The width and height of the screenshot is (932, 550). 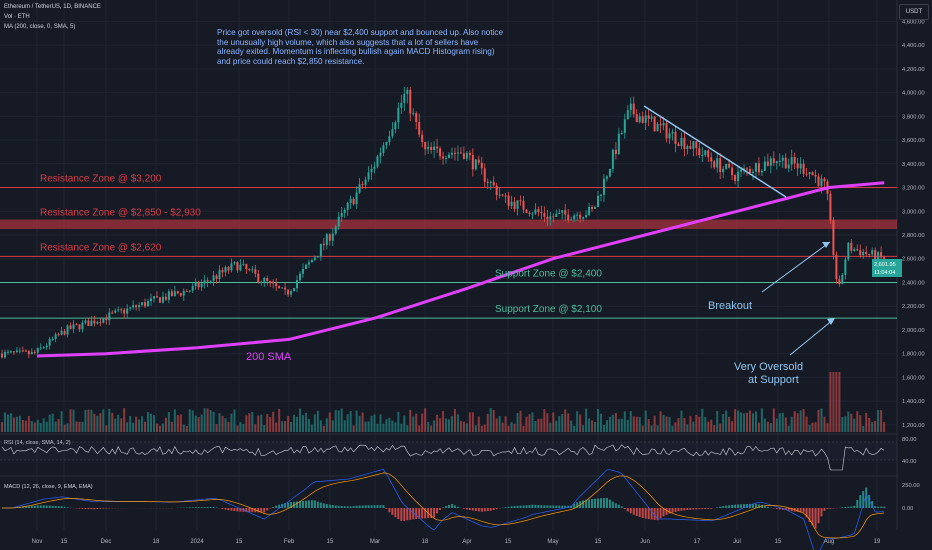 I want to click on zone-label-2: Resistance Zone @ $2,620, so click(x=101, y=247).